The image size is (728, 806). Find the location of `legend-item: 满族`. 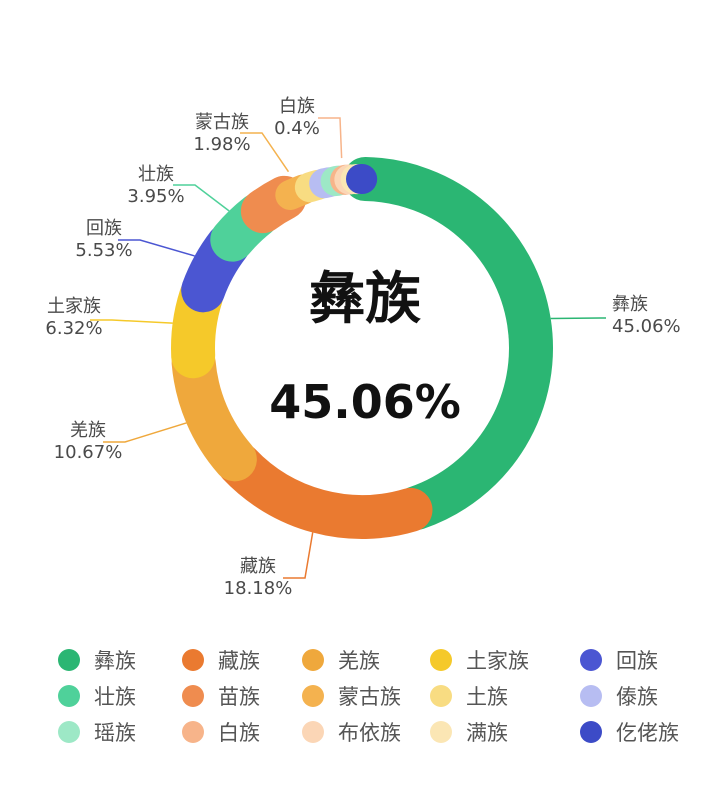

legend-item: 满族 is located at coordinates (469, 732).